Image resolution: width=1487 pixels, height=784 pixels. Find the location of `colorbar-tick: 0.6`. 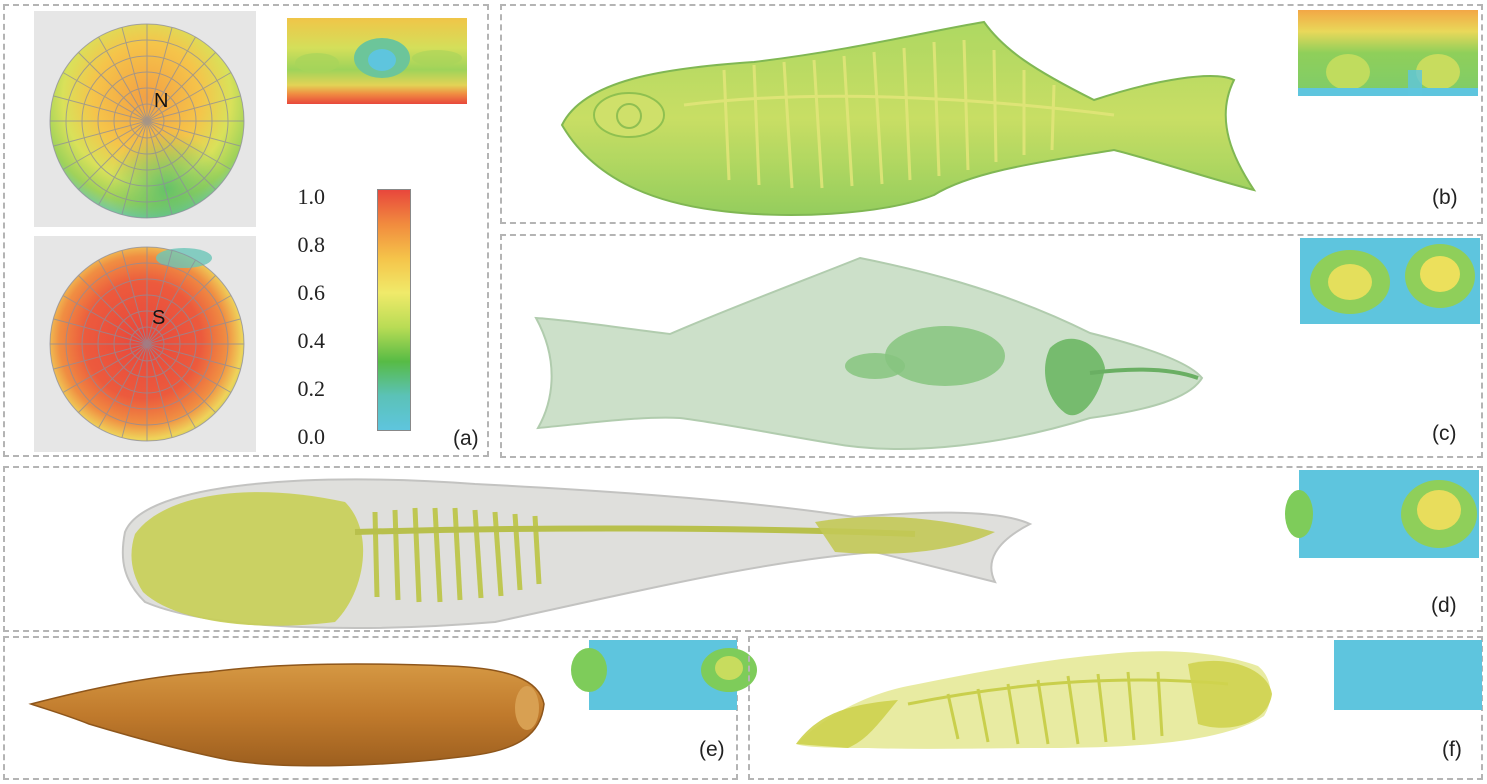

colorbar-tick: 0.6 is located at coordinates (311, 292).